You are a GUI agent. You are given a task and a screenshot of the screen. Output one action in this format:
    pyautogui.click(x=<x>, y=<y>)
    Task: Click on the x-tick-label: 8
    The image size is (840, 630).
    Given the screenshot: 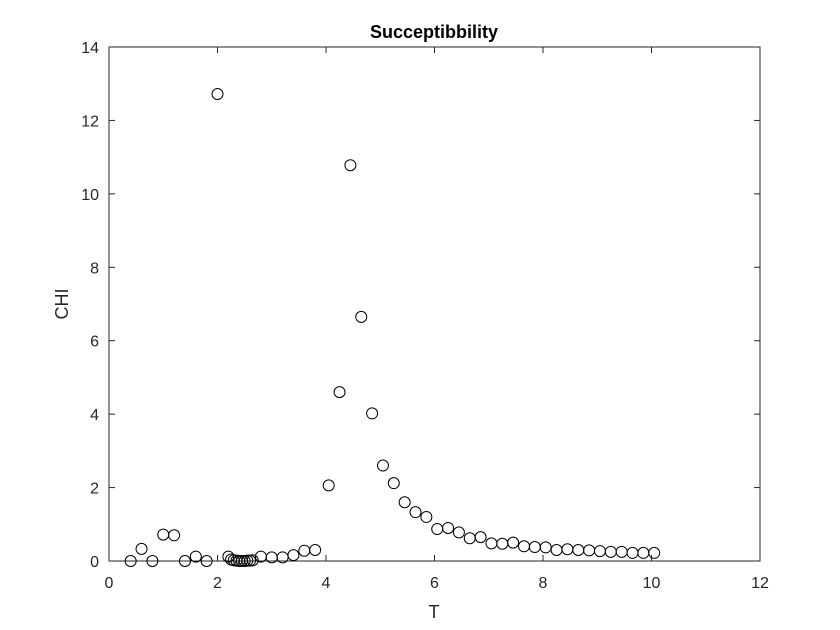 What is the action you would take?
    pyautogui.click(x=543, y=583)
    